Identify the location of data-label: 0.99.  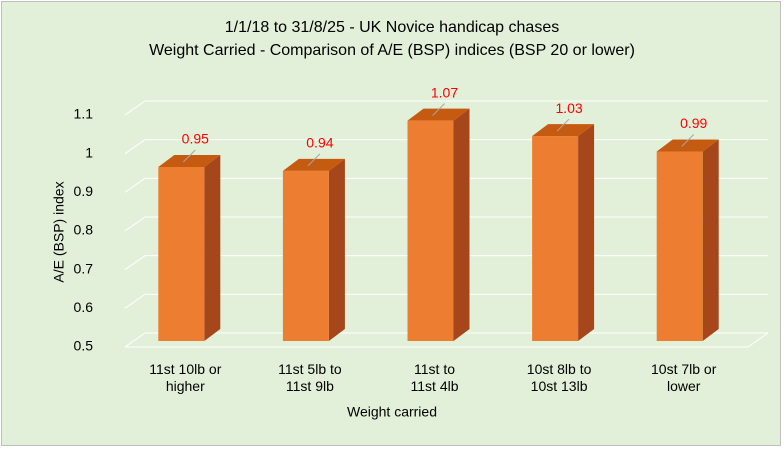
(693, 123).